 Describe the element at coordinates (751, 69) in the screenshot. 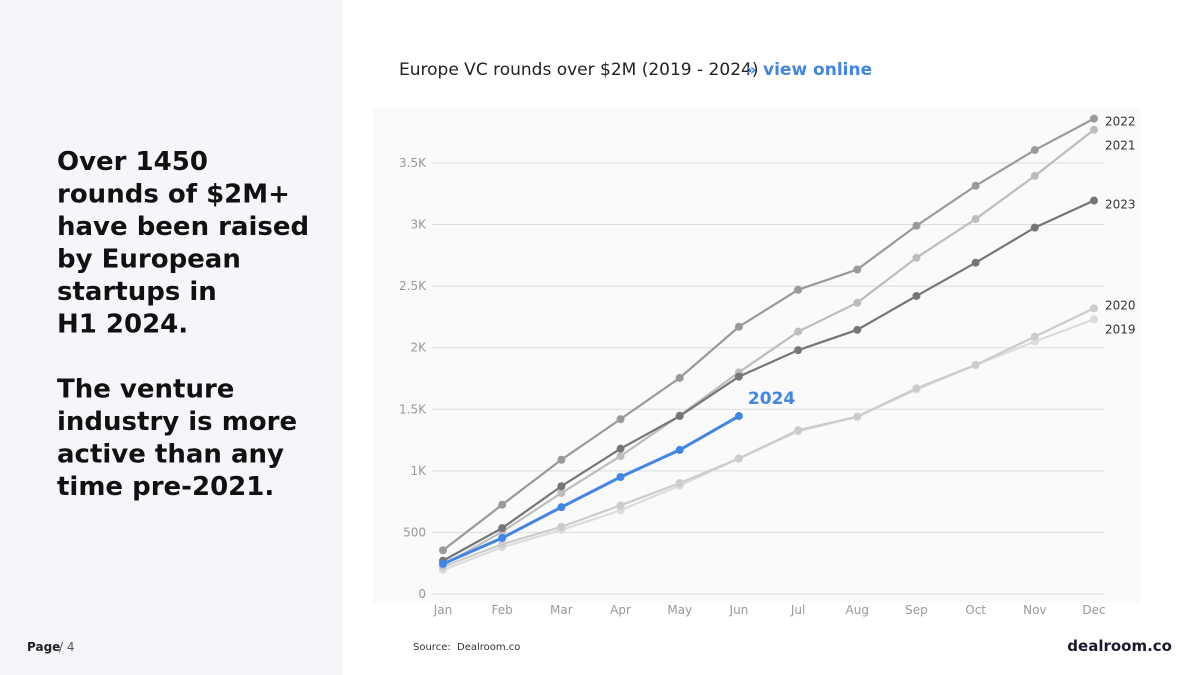

I see `link-prefix: »` at that location.